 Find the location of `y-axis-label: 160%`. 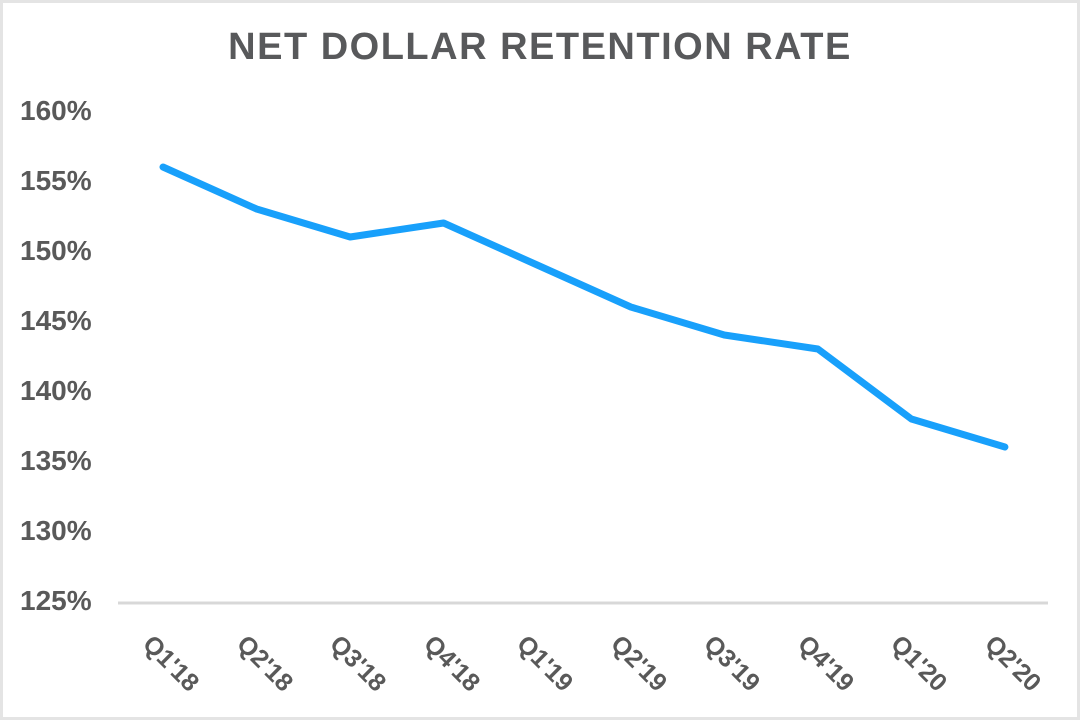

y-axis-label: 160% is located at coordinates (56, 110).